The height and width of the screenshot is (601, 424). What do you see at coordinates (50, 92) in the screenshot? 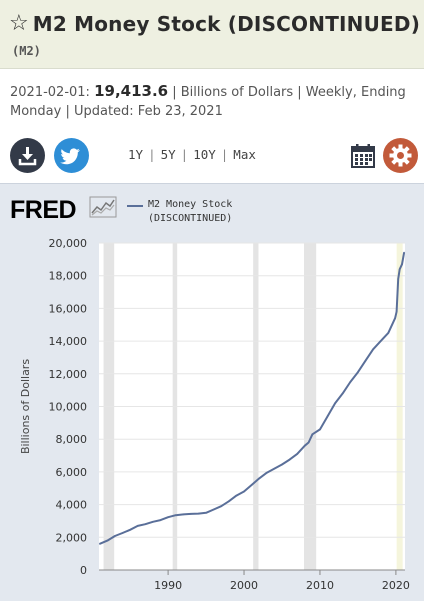
I see `observation-date: 2021-02-01:` at bounding box center [50, 92].